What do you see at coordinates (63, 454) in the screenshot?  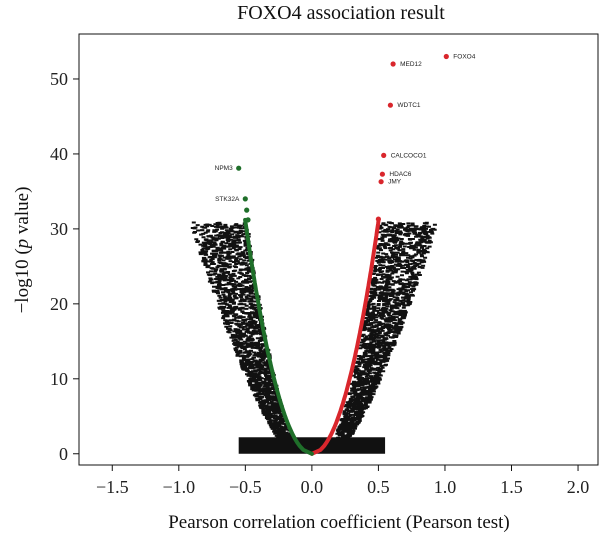 I see `y-tick-label: 0` at bounding box center [63, 454].